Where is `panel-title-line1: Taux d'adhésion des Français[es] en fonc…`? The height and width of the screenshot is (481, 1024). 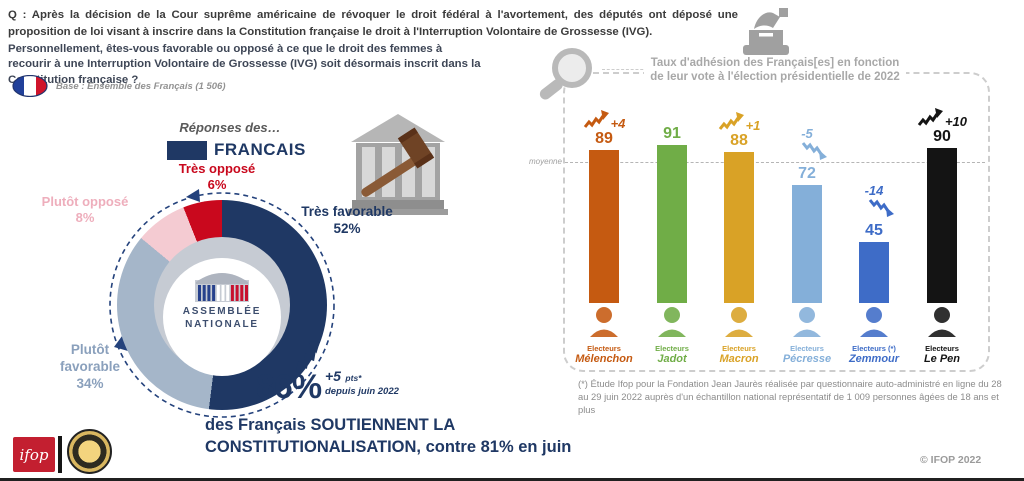
panel-title-line1: Taux d'adhésion des Français[es] en fonc… is located at coordinates (775, 63).